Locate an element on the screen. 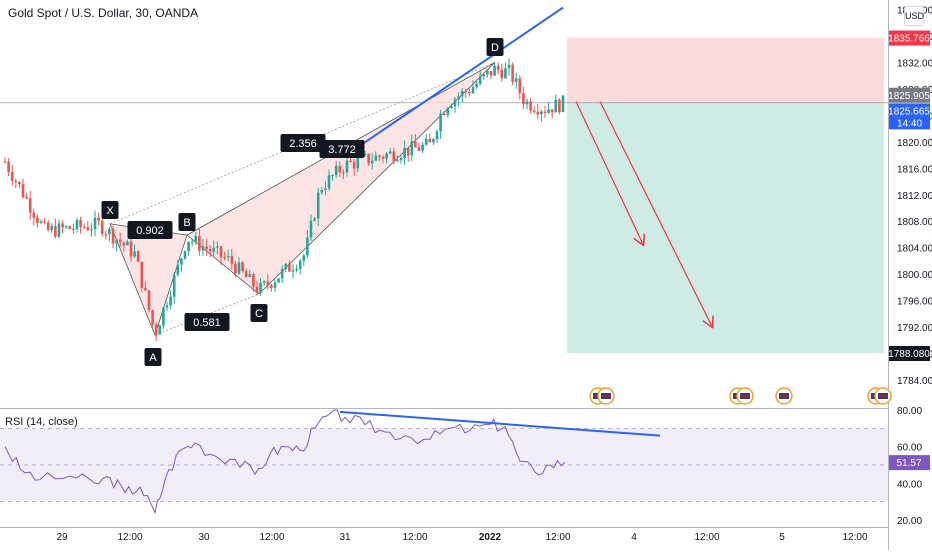  rising-trend-line is located at coordinates (457, 79).